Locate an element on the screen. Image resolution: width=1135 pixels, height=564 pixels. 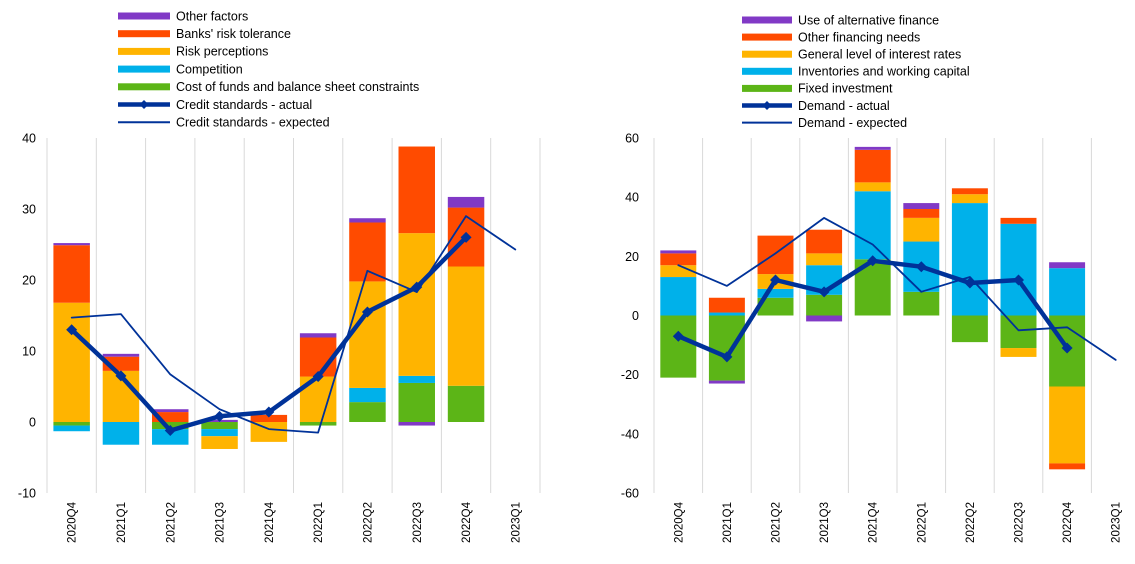
y-tick-label: 0 is located at coordinates (635, 316).